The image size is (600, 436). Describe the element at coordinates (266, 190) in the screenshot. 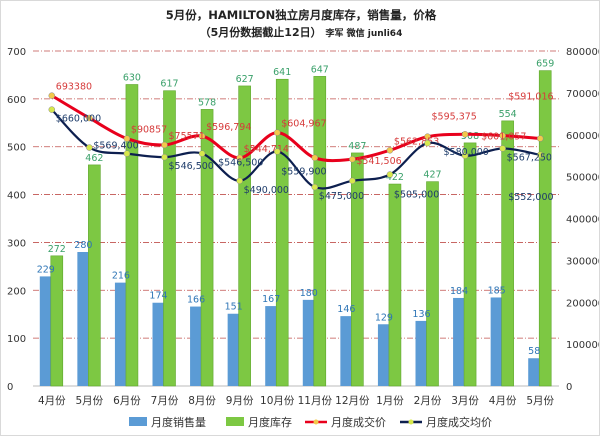

I see `avg-price-line-data-label: $490,000` at that location.